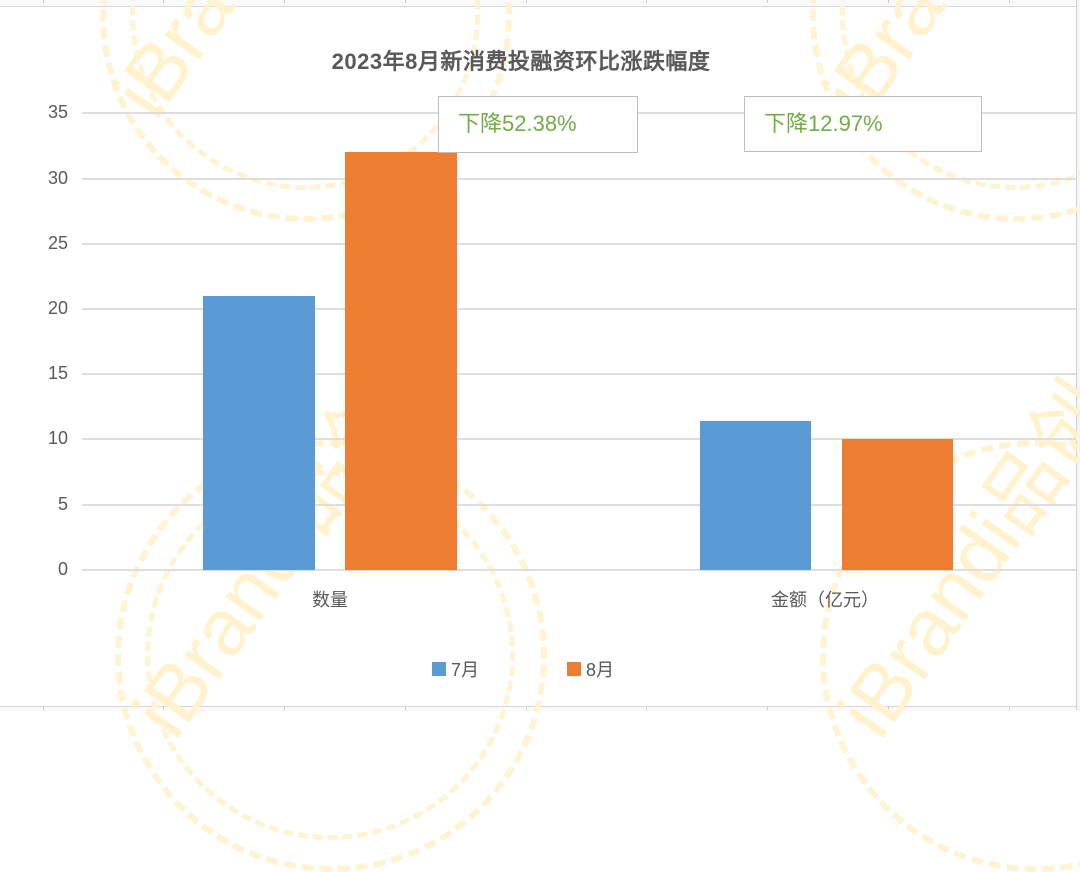  I want to click on legend-item-august: 8月, so click(590, 669).